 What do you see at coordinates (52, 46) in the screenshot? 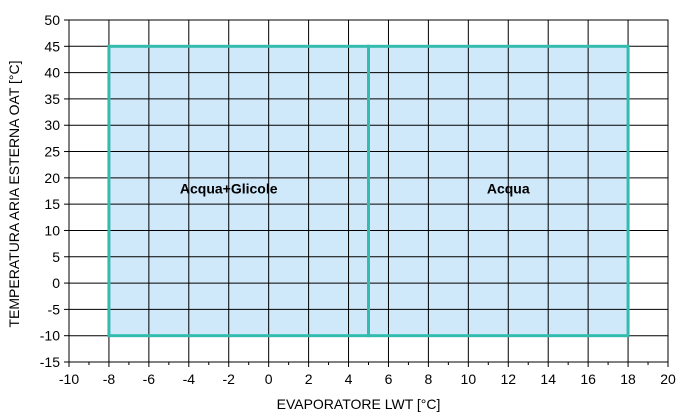
I see `y-tick-label: 45` at bounding box center [52, 46].